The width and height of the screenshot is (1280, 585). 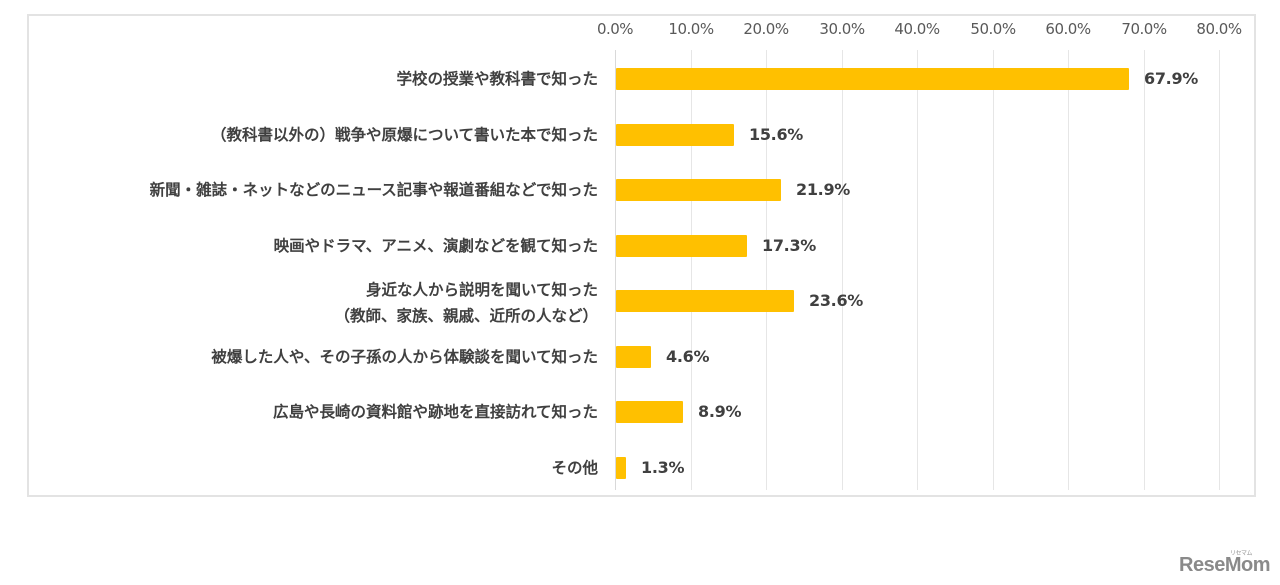 I want to click on category-label: 学校の授業や教科書で知った, so click(x=497, y=79).